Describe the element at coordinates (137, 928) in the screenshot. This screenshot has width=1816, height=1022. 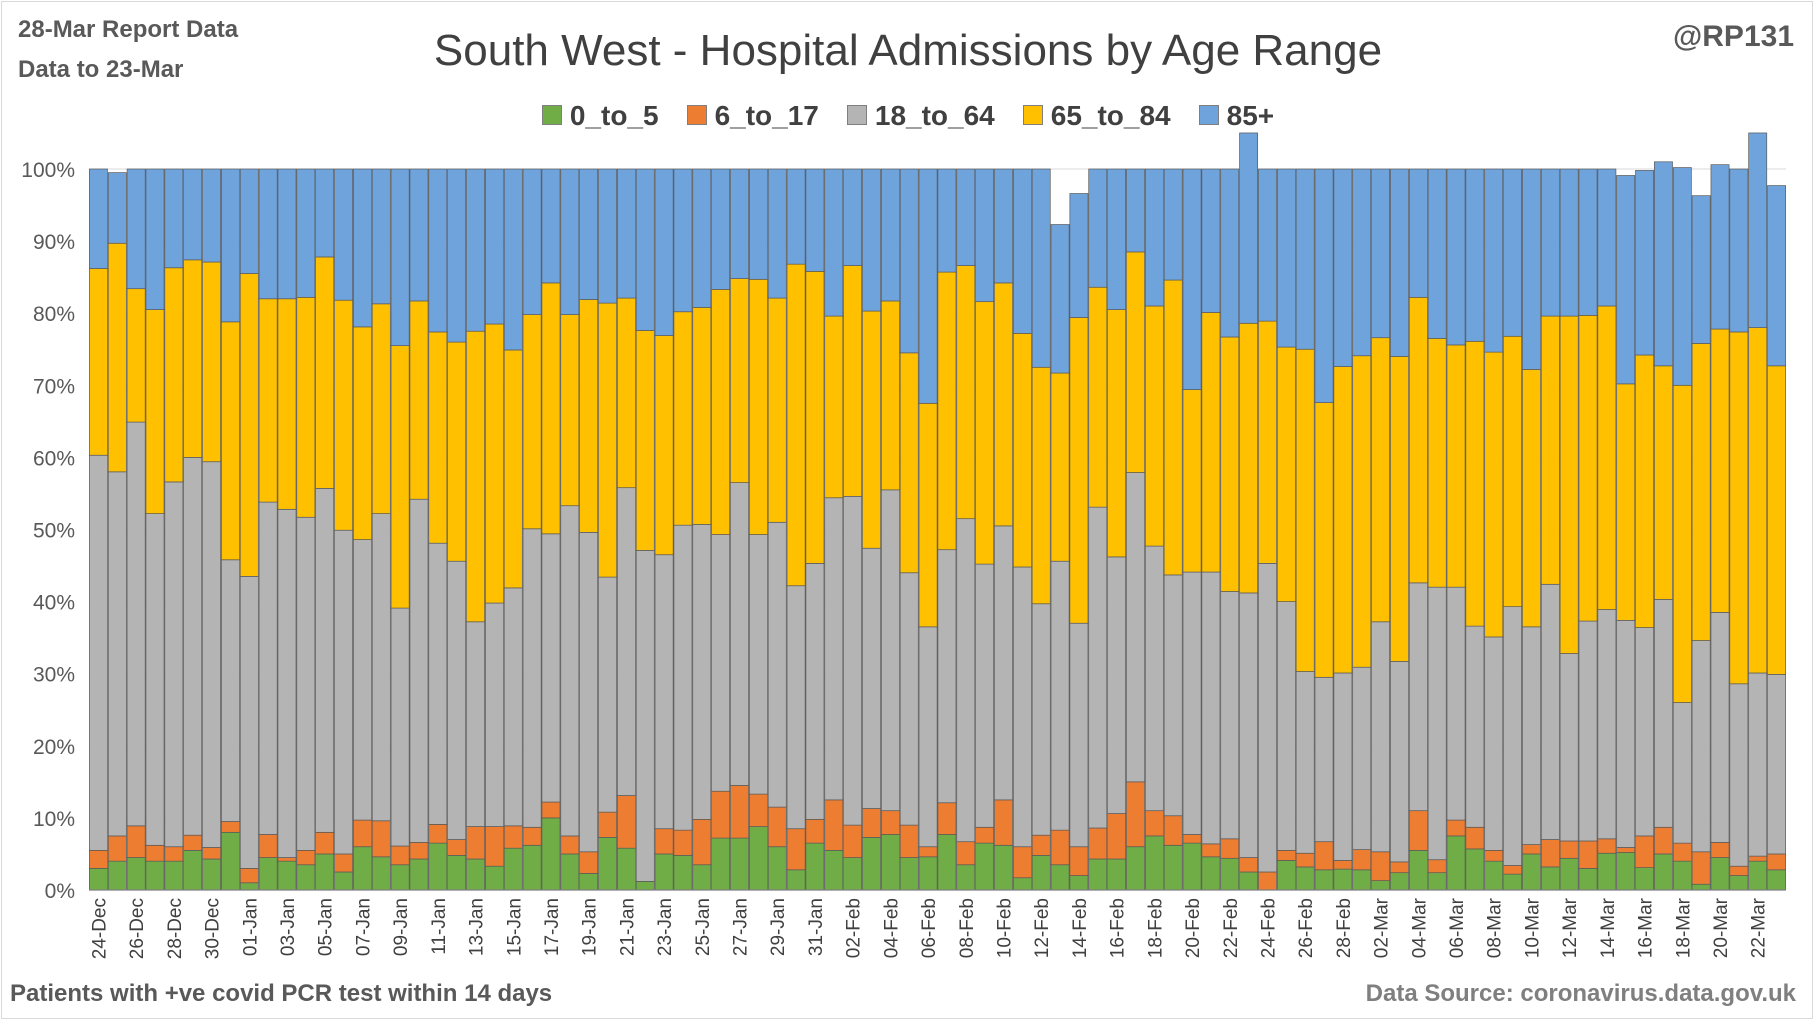
I see `x-tick-label: 26-Dec` at that location.